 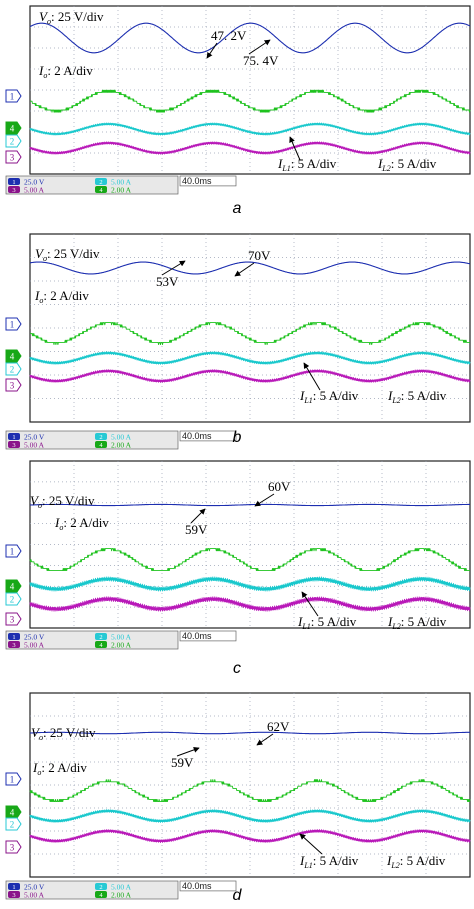 What do you see at coordinates (208, 886) in the screenshot?
I see `timebase-box` at bounding box center [208, 886].